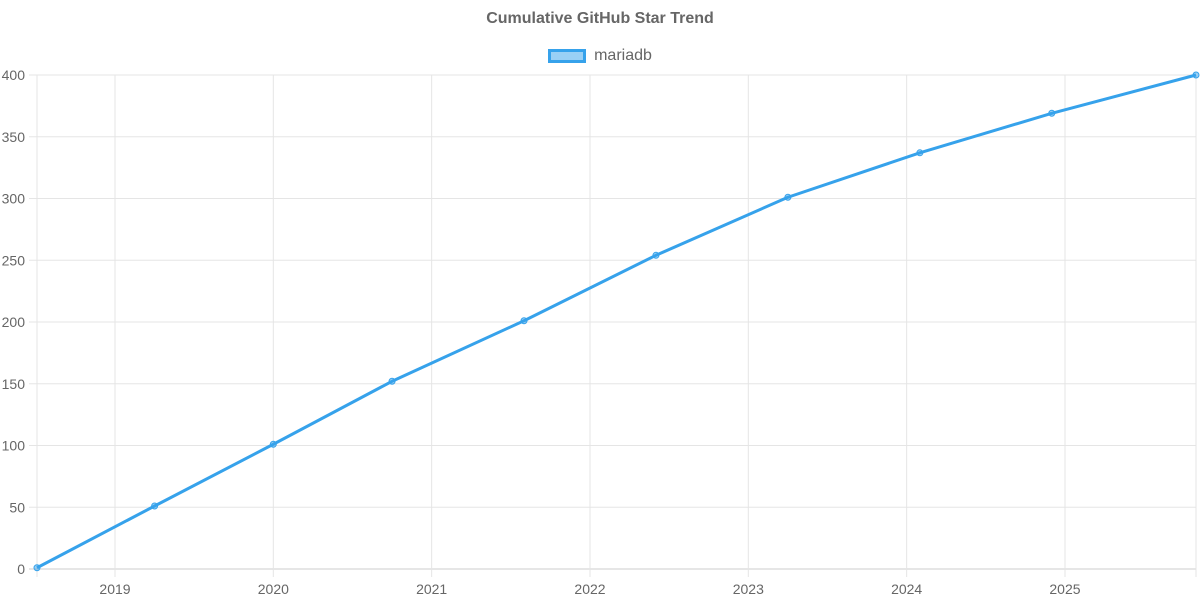 Image resolution: width=1200 pixels, height=600 pixels. I want to click on x-tick-label: 2021, so click(431, 589).